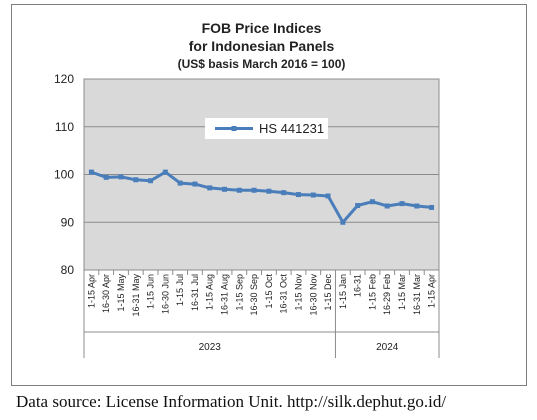 This screenshot has height=420, width=537. I want to click on x-tick-label: 16-31 Oct, so click(284, 294).